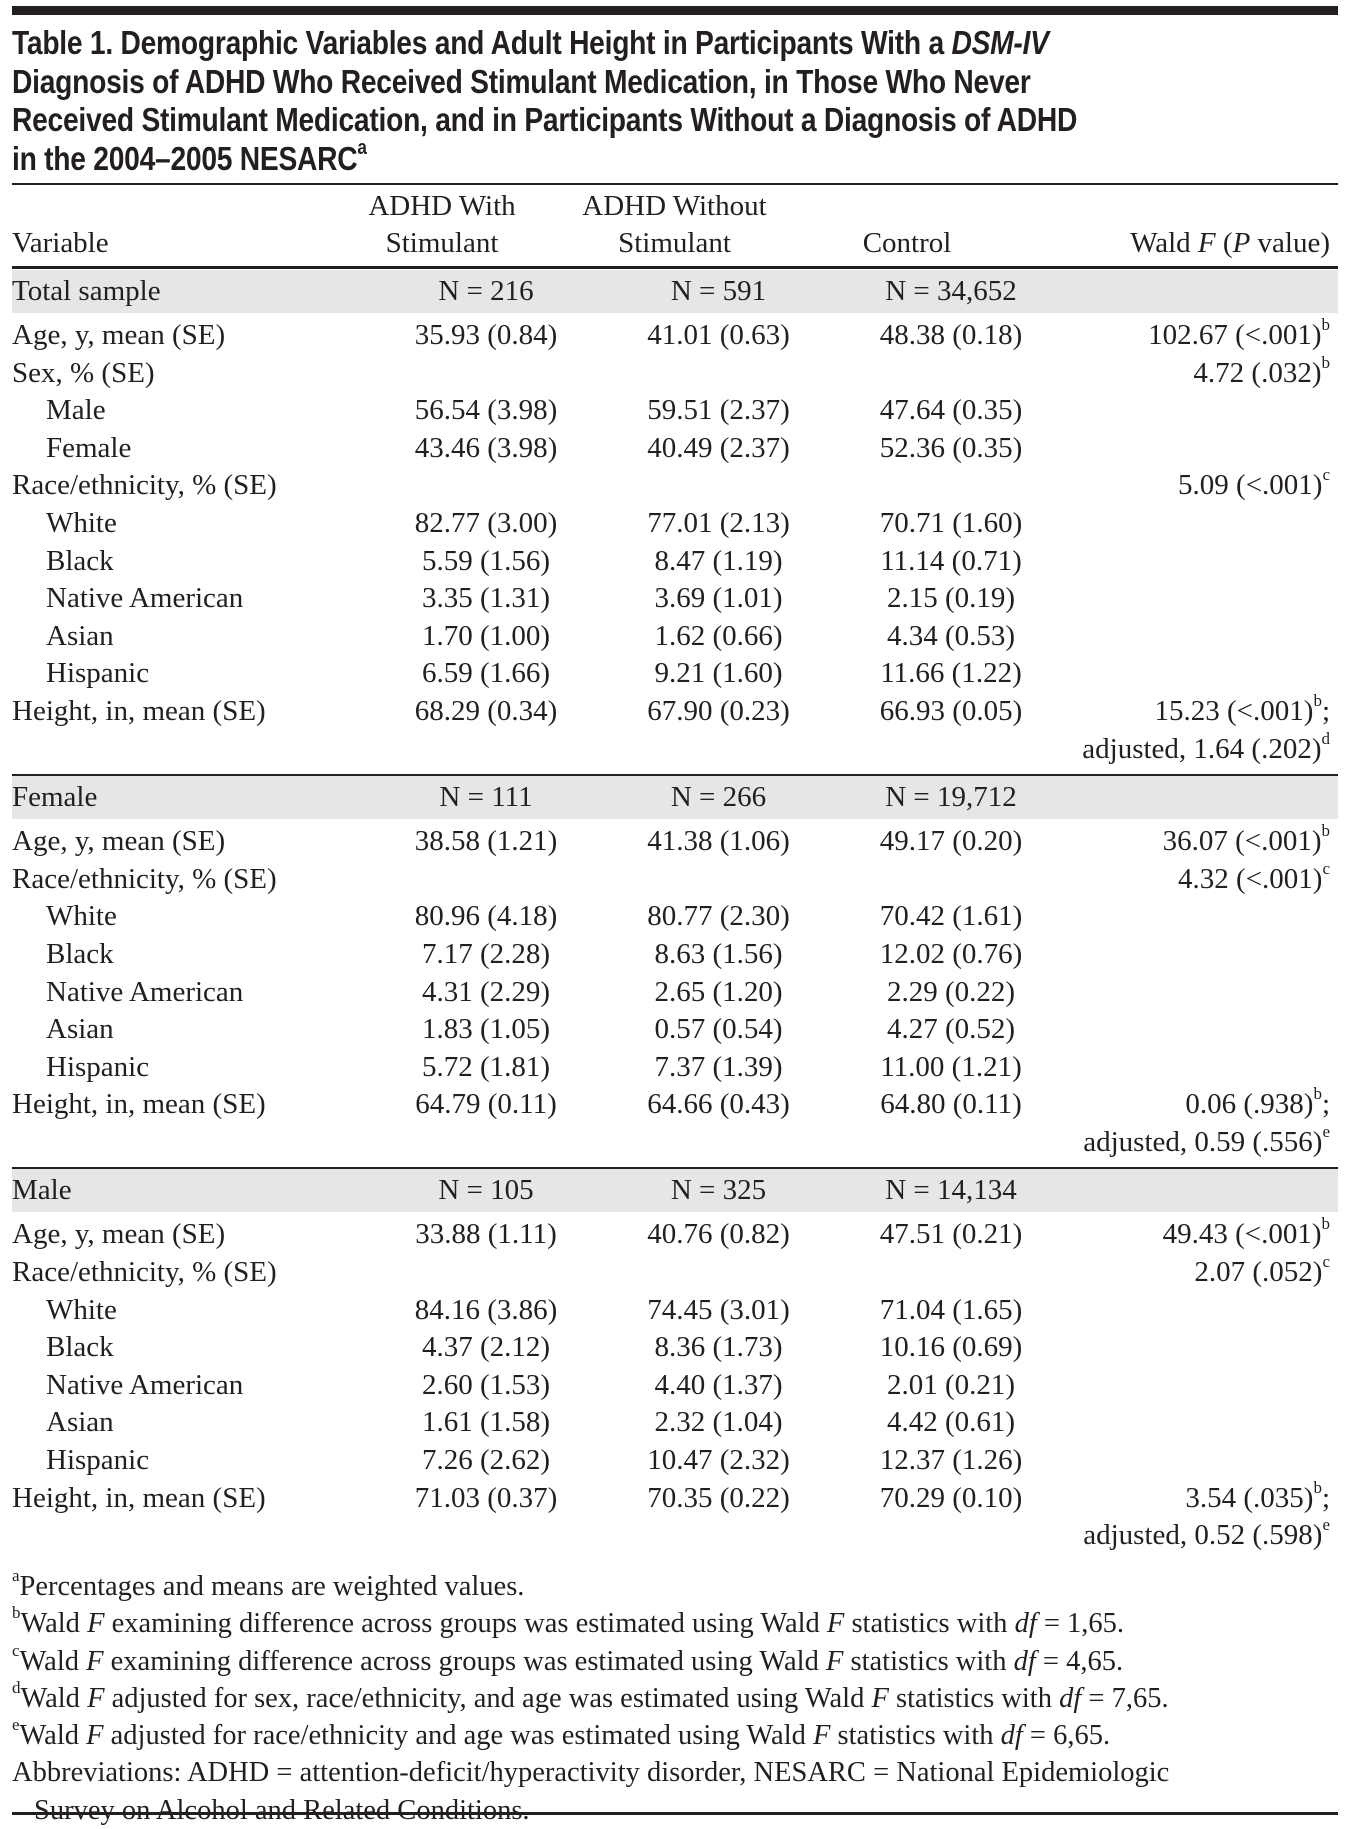  I want to click on adhd-with-stimulant-value: 1.83 (1.05), so click(486, 1029).